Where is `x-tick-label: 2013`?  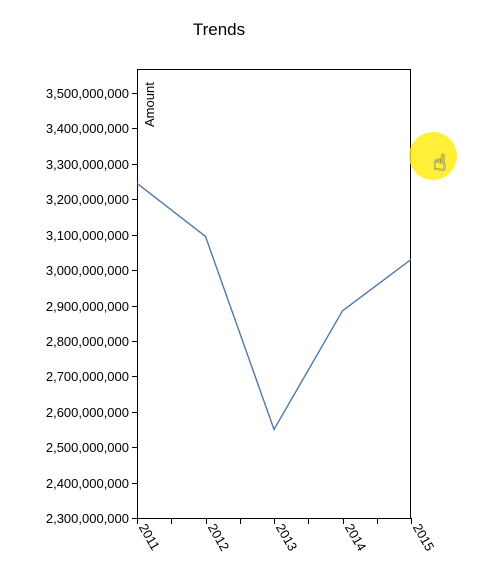
x-tick-label: 2013 is located at coordinates (286, 537).